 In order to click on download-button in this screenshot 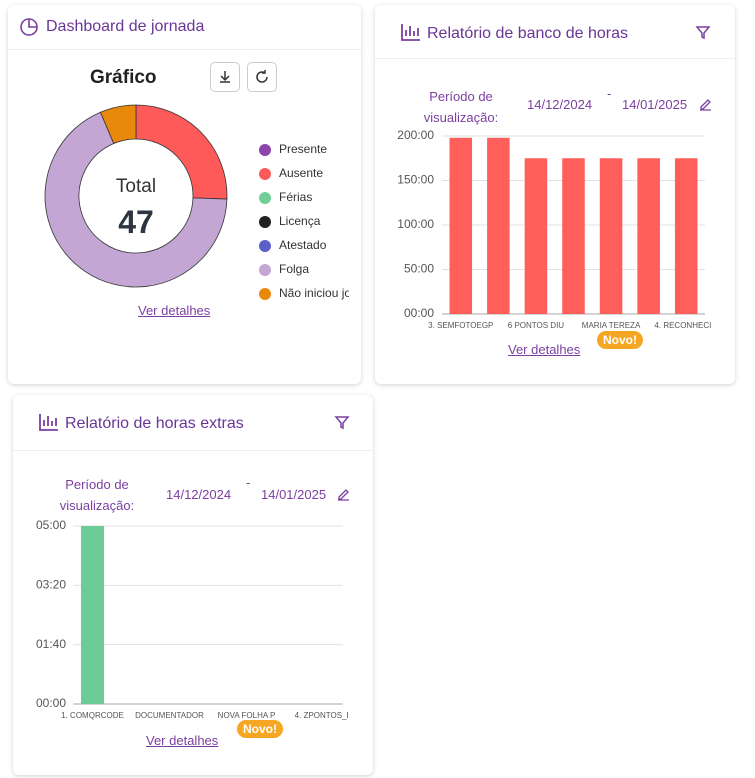, I will do `click(225, 77)`.